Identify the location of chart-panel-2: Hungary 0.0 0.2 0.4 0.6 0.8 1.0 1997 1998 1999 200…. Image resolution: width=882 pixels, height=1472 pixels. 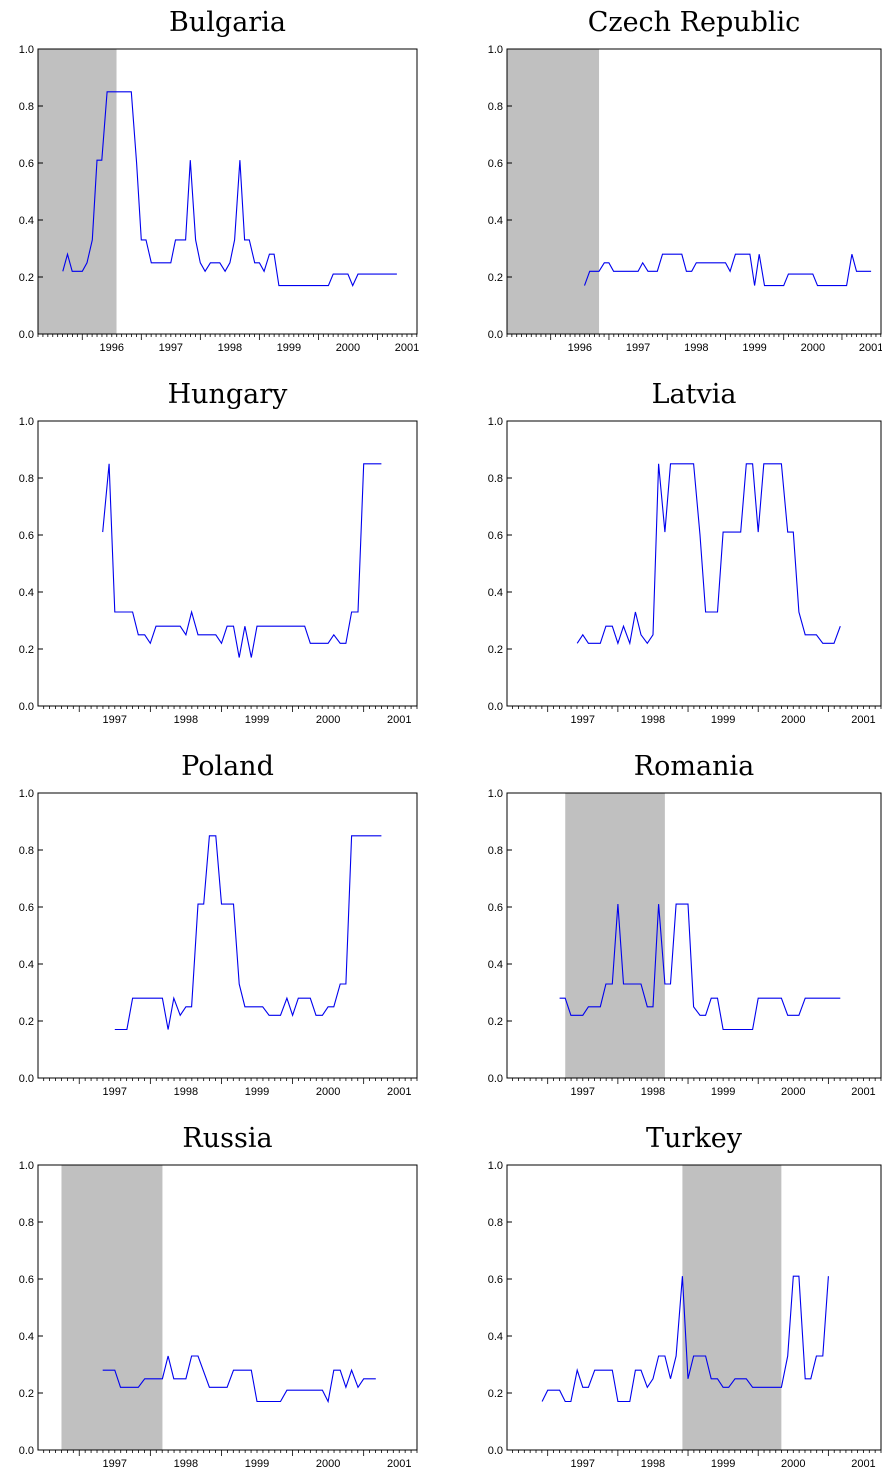
(218, 552).